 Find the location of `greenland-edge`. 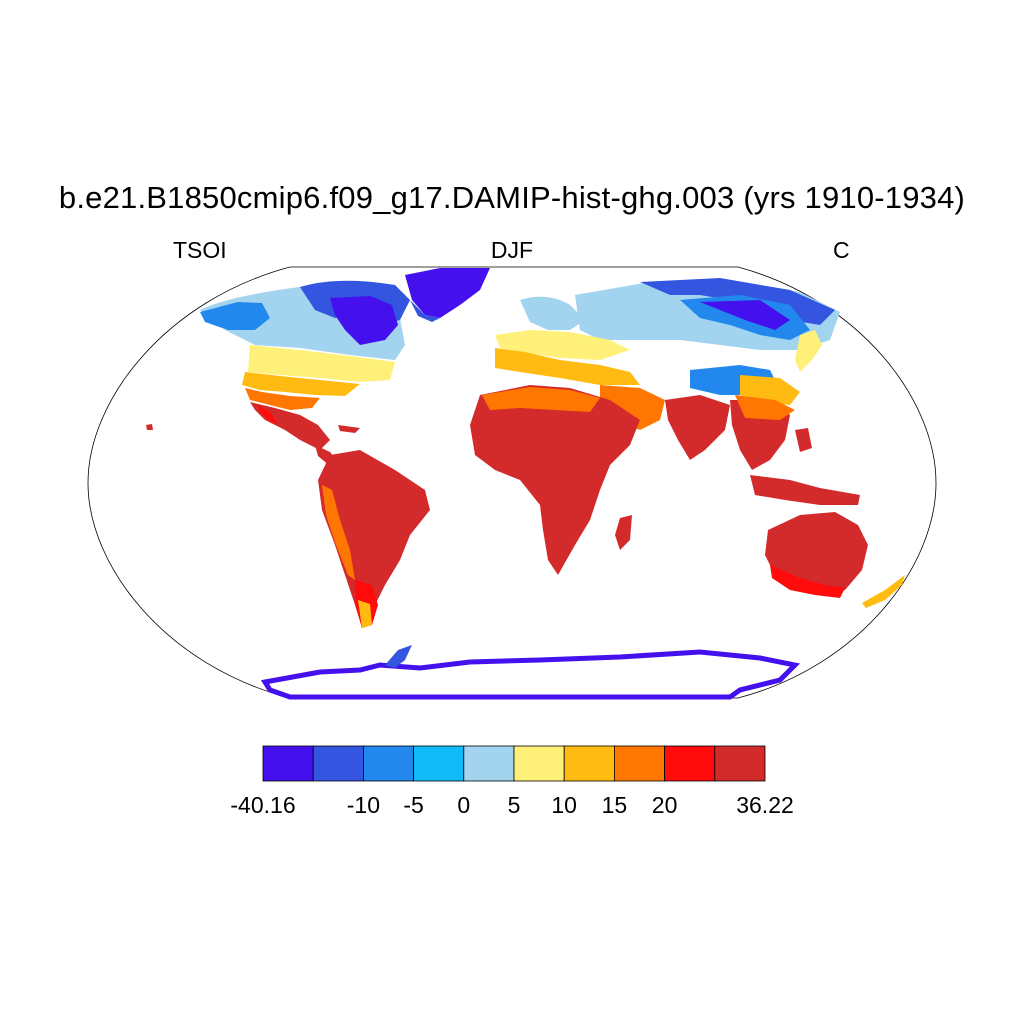

greenland-edge is located at coordinates (425, 311).